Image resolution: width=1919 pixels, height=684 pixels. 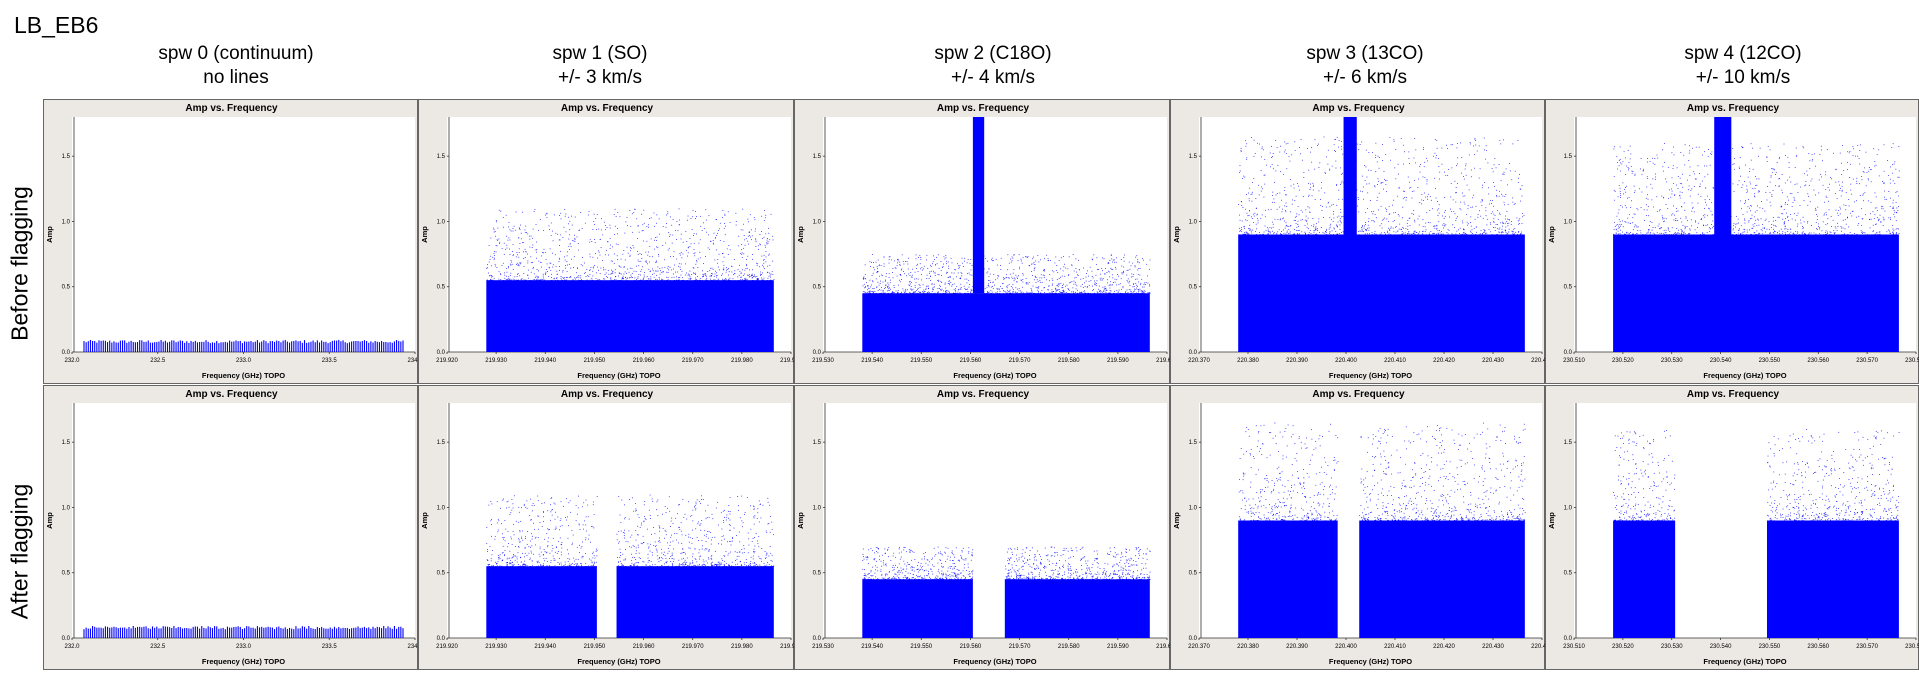 I want to click on x-tick-label: 219.990, so click(x=787, y=361).